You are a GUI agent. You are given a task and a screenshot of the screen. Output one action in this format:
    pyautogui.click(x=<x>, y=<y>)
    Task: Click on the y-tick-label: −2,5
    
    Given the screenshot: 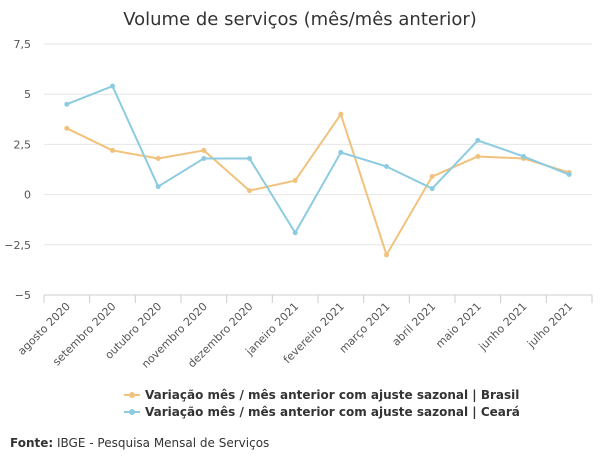 What is the action you would take?
    pyautogui.click(x=17, y=245)
    